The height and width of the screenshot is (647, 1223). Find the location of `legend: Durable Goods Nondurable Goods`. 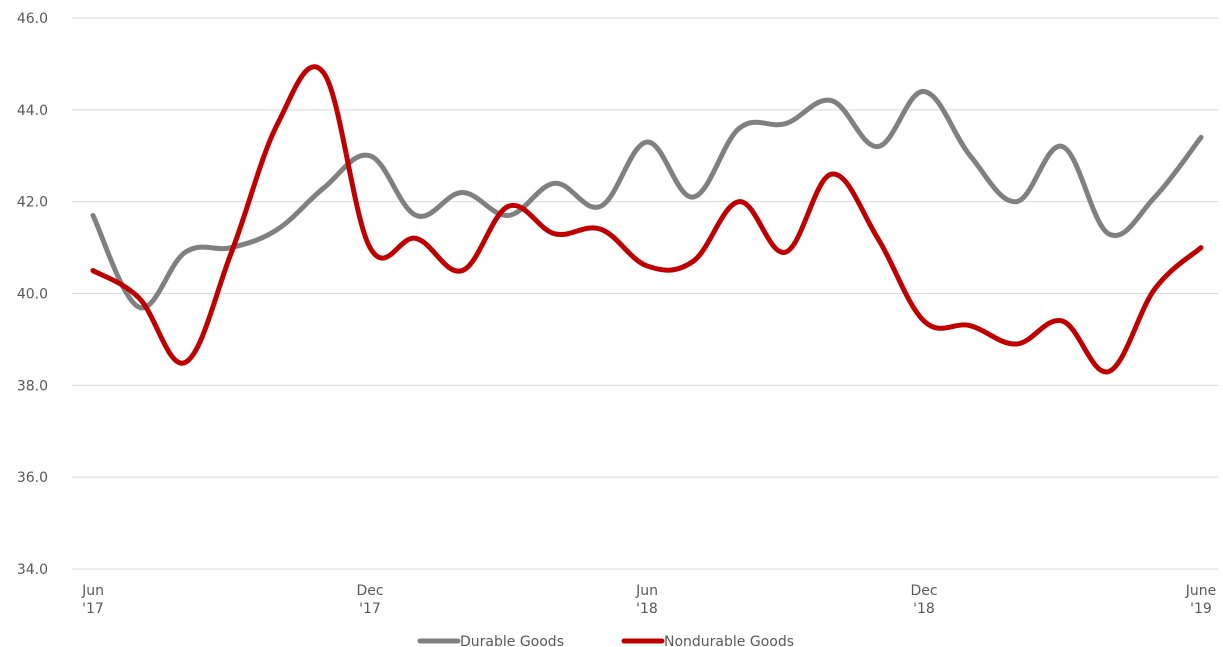

legend: Durable Goods Nondurable Goods is located at coordinates (605, 640).